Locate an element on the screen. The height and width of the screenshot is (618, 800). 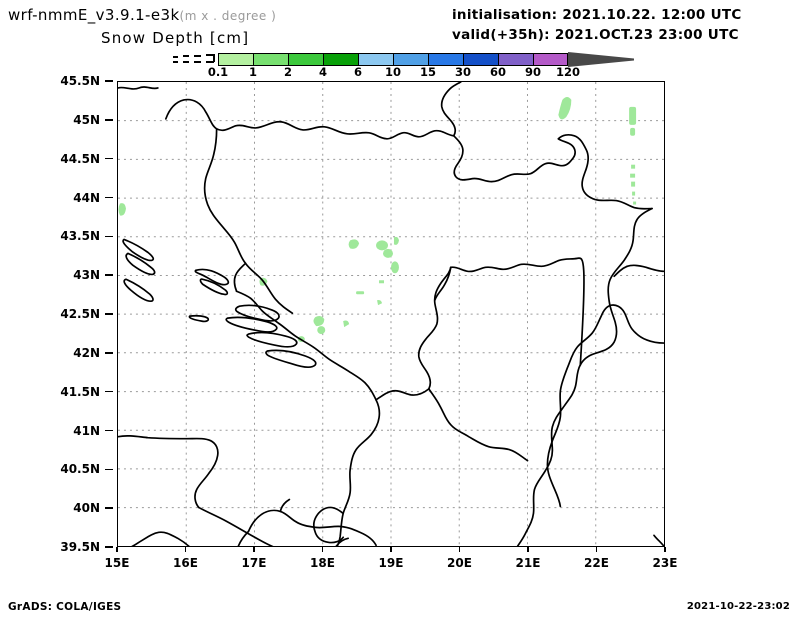
x-axis-tick-16E: 16E is located at coordinates (185, 563).